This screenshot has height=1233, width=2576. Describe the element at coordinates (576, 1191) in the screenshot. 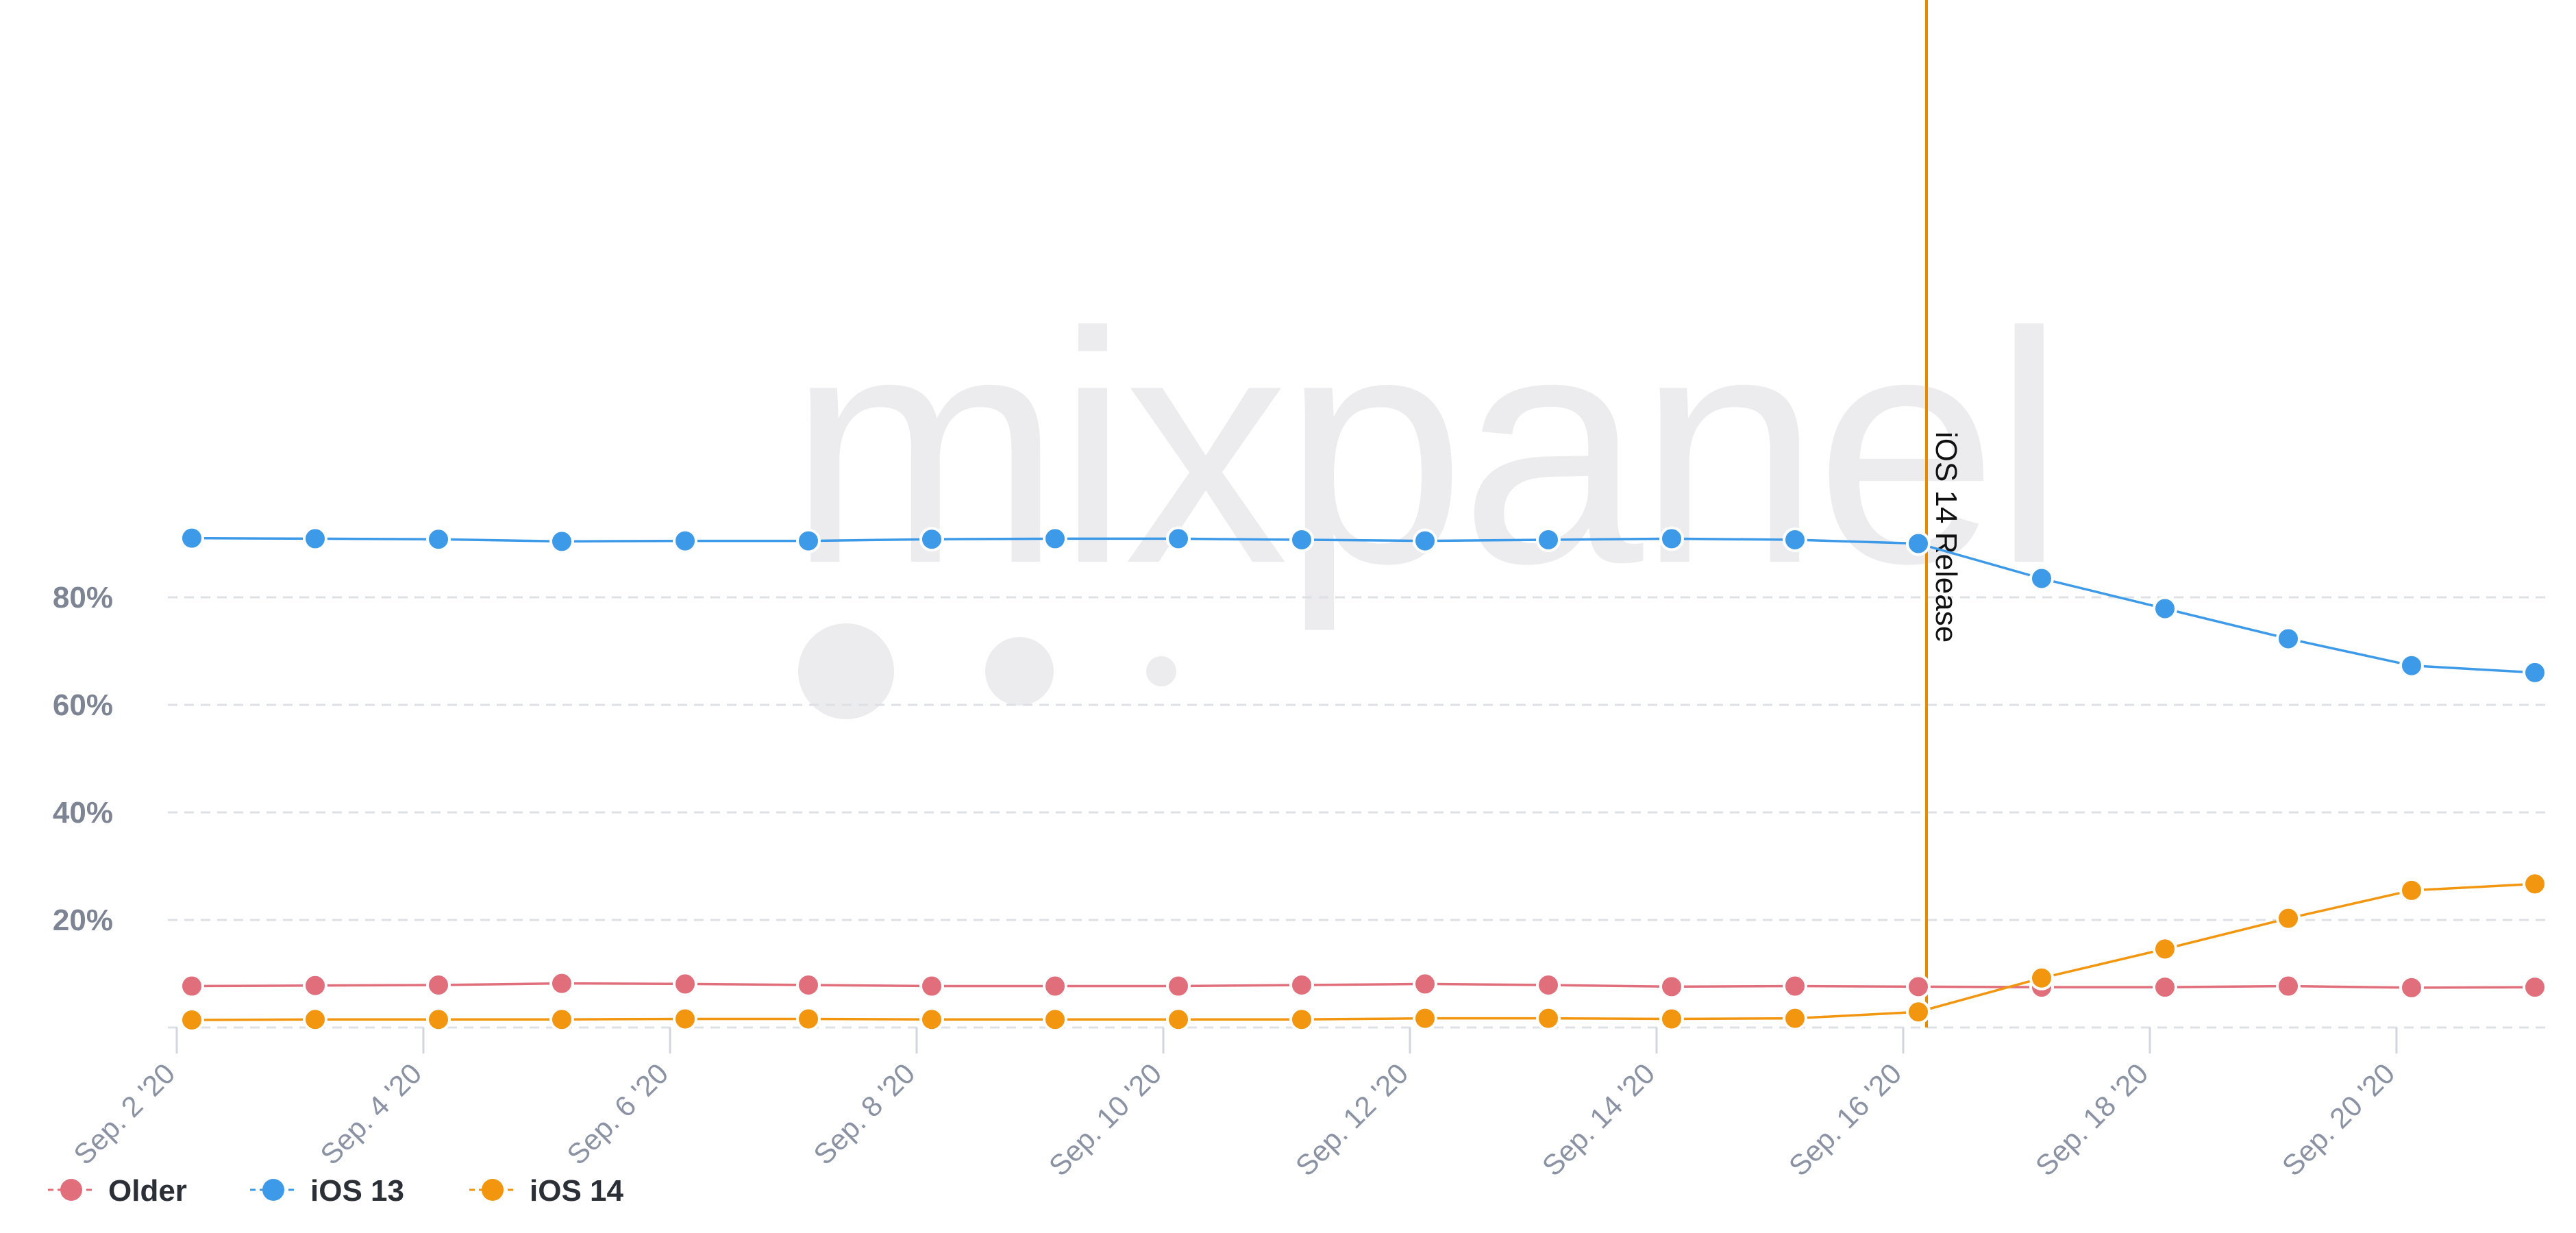

I see `legend-label: iOS 14` at that location.